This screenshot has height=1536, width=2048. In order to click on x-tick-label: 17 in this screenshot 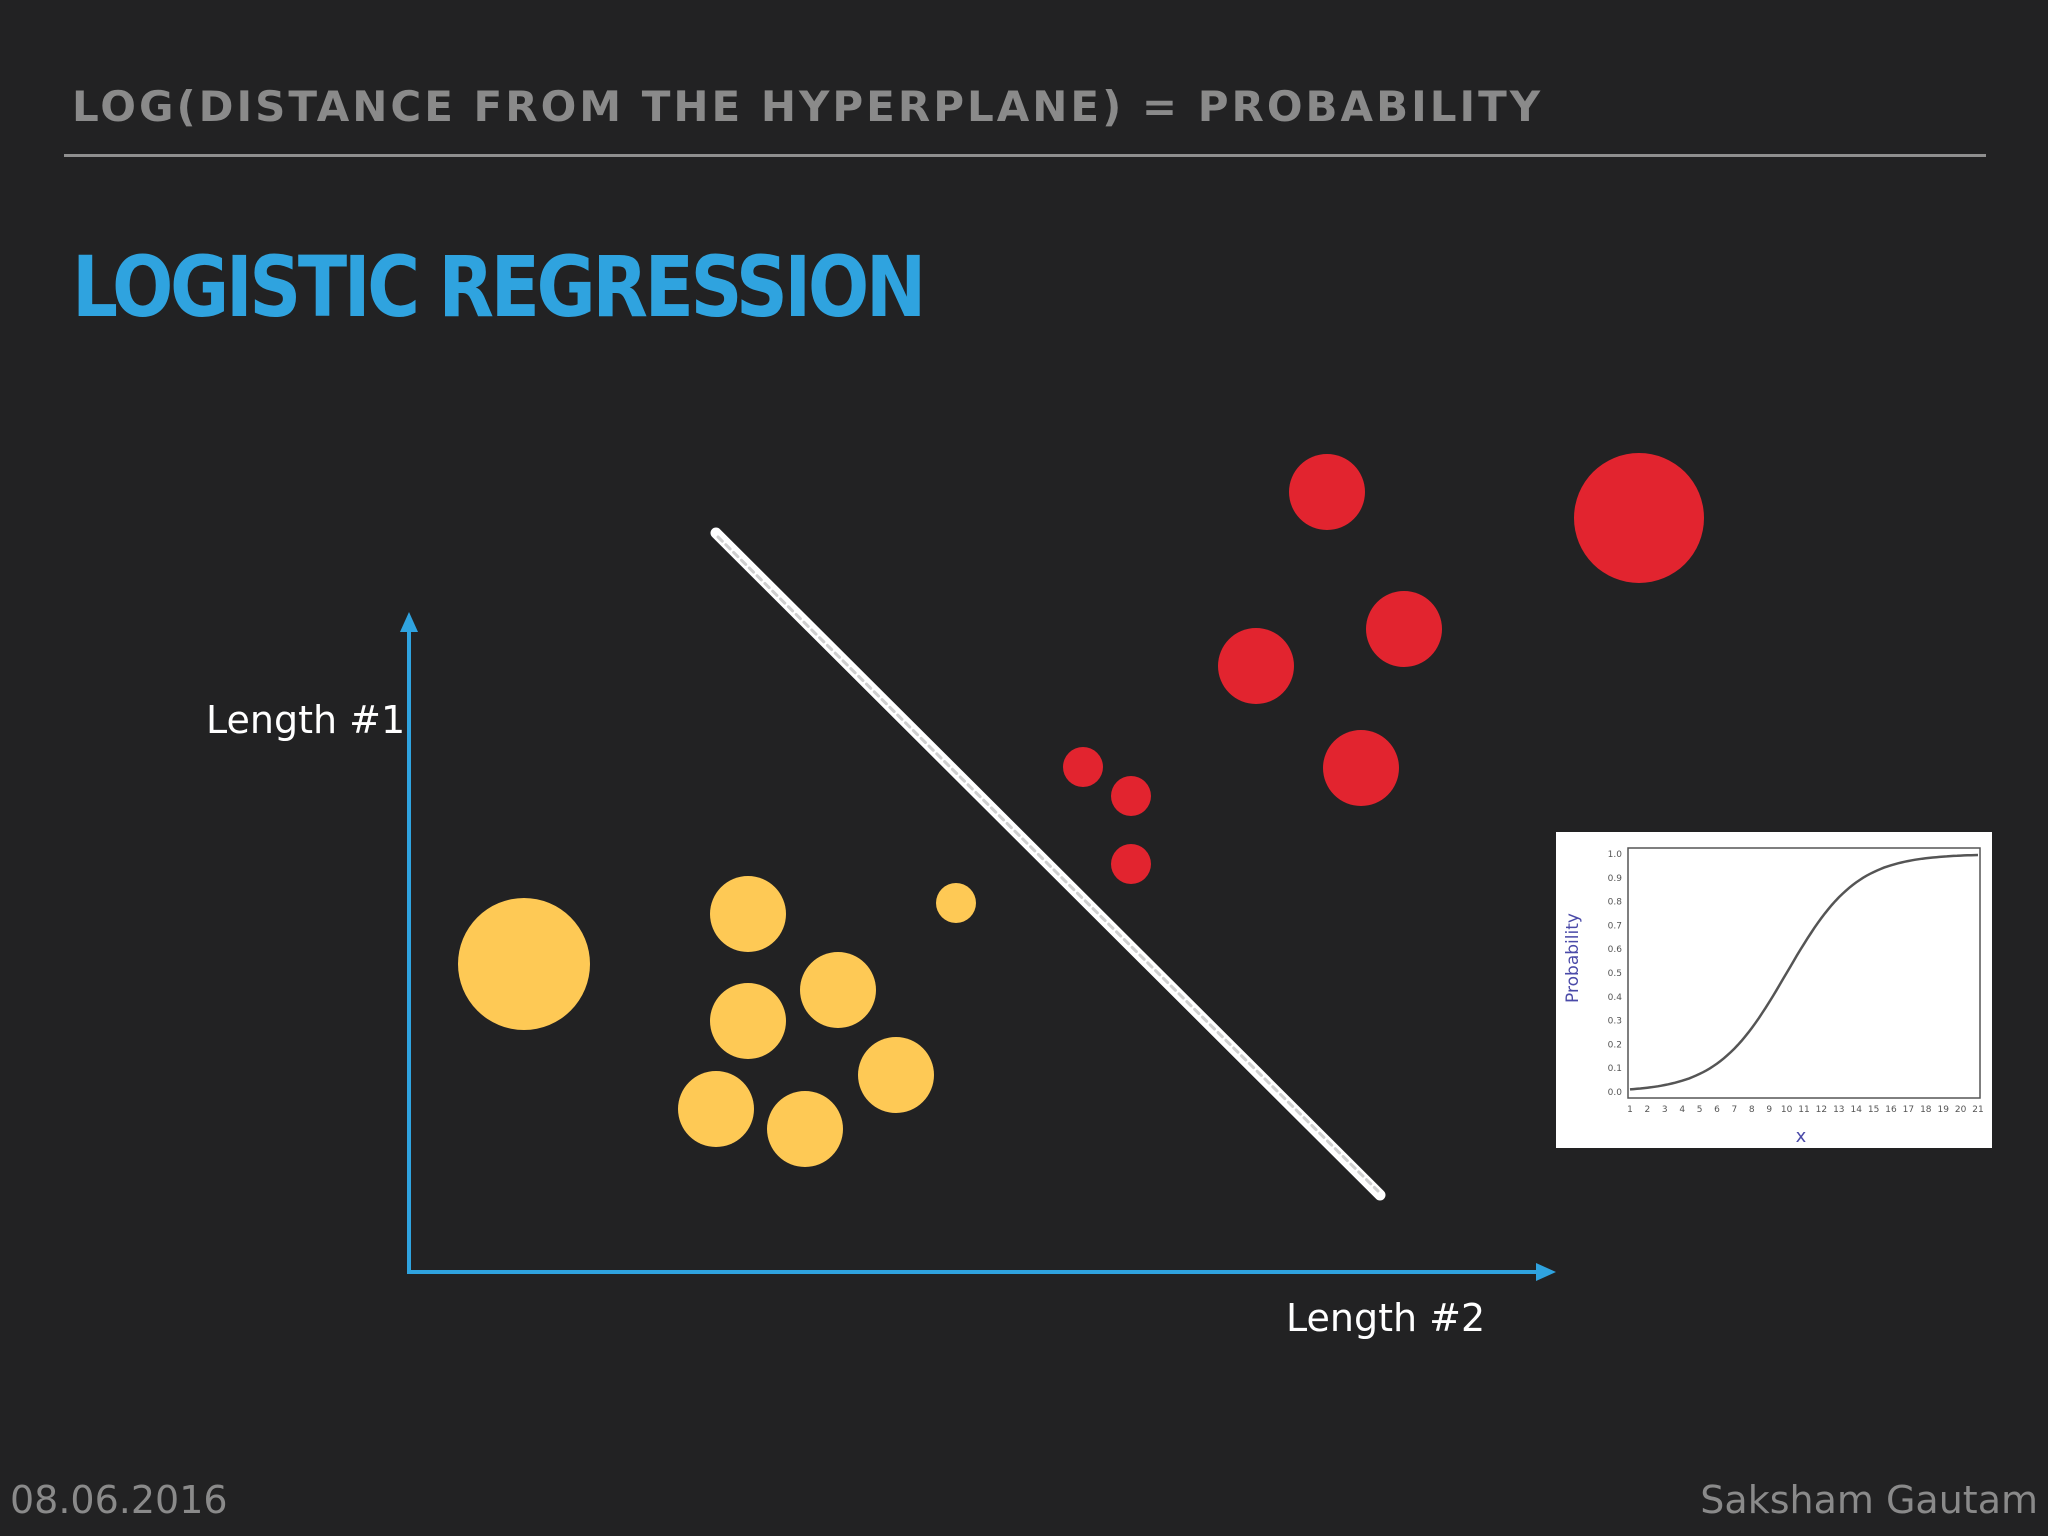, I will do `click(1908, 1110)`.